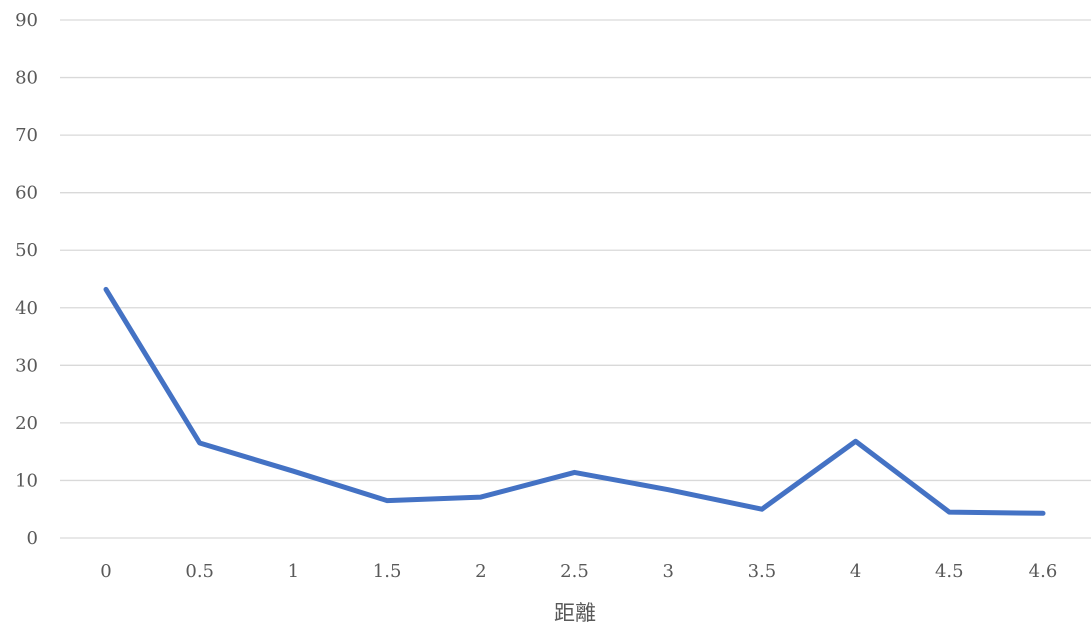 This screenshot has height=635, width=1091. What do you see at coordinates (26, 279) in the screenshot?
I see `y-axis-tick-labels: 0 10 20 30 40 50 60 70 80 90` at bounding box center [26, 279].